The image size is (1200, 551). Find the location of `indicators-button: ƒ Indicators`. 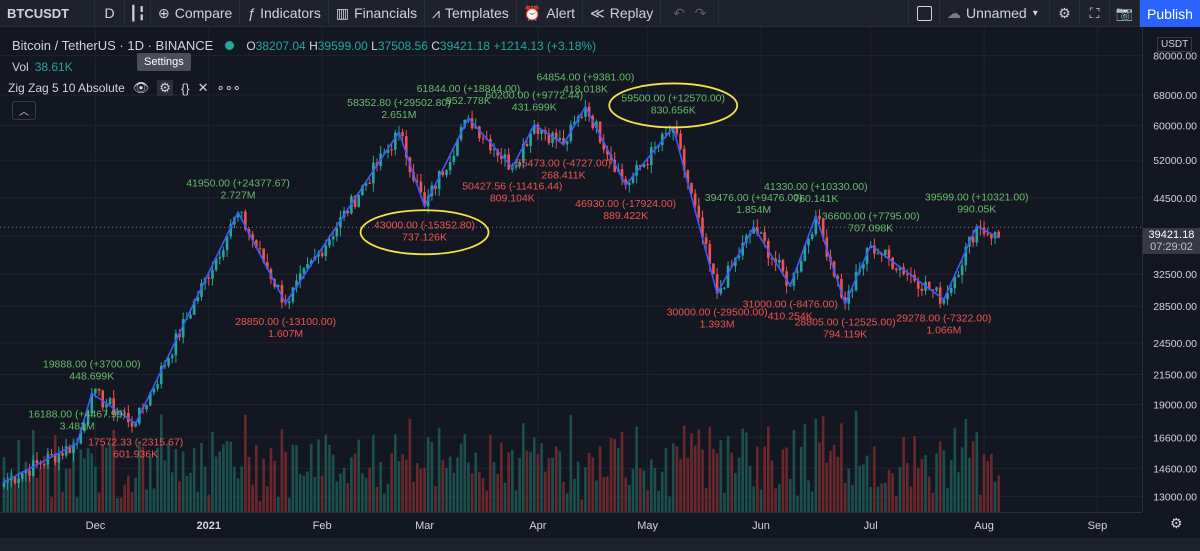

indicators-button: ƒ Indicators is located at coordinates (284, 13).